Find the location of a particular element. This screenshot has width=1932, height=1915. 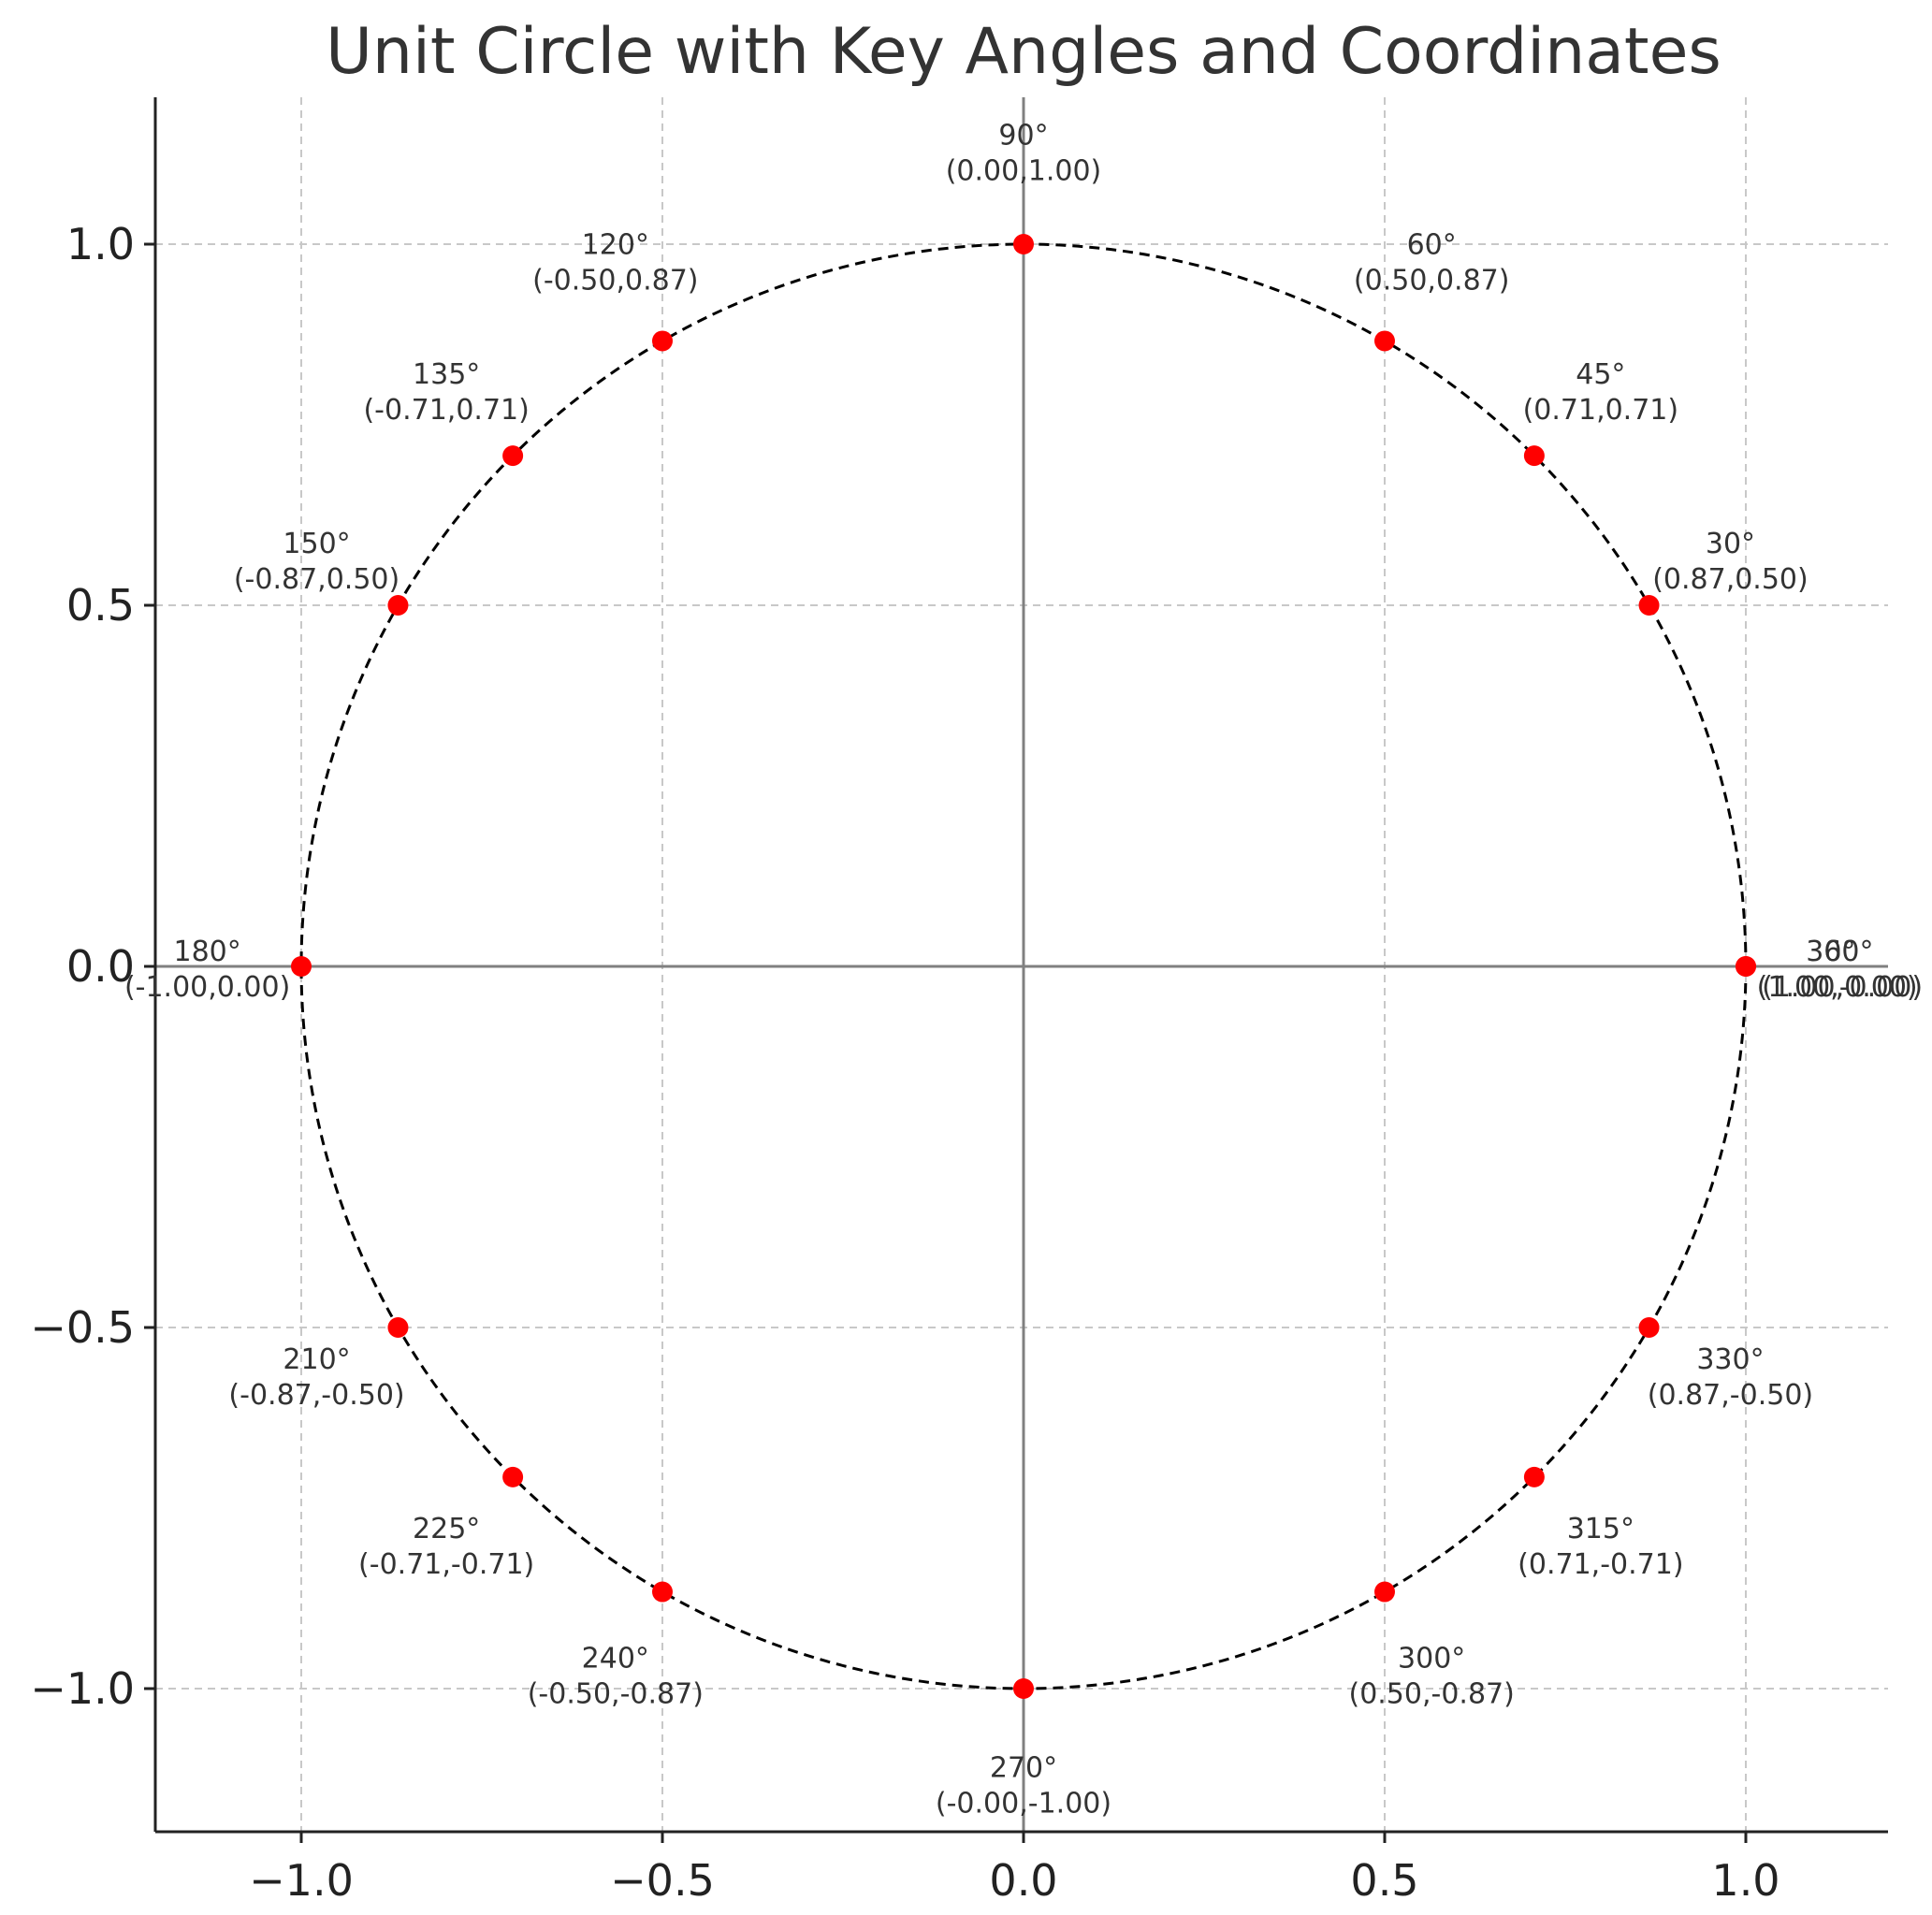

coordinate-label: (-0.50,0.87) is located at coordinates (615, 281).